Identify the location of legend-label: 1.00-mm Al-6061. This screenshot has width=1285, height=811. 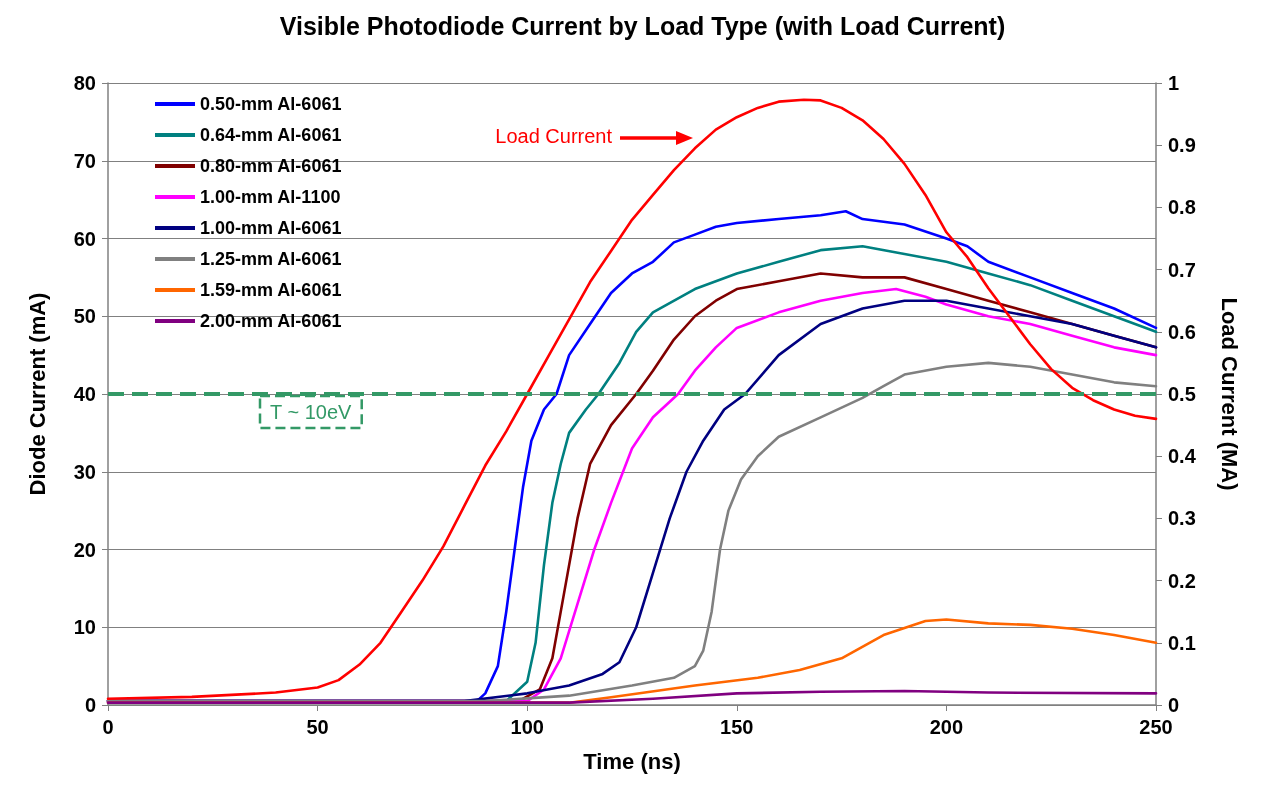
(271, 228).